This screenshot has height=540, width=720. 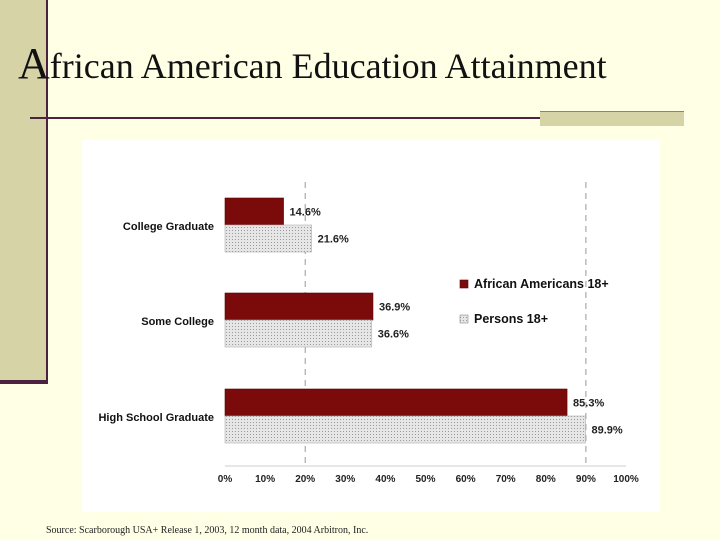 What do you see at coordinates (24, 191) in the screenshot?
I see `left-decor-band` at bounding box center [24, 191].